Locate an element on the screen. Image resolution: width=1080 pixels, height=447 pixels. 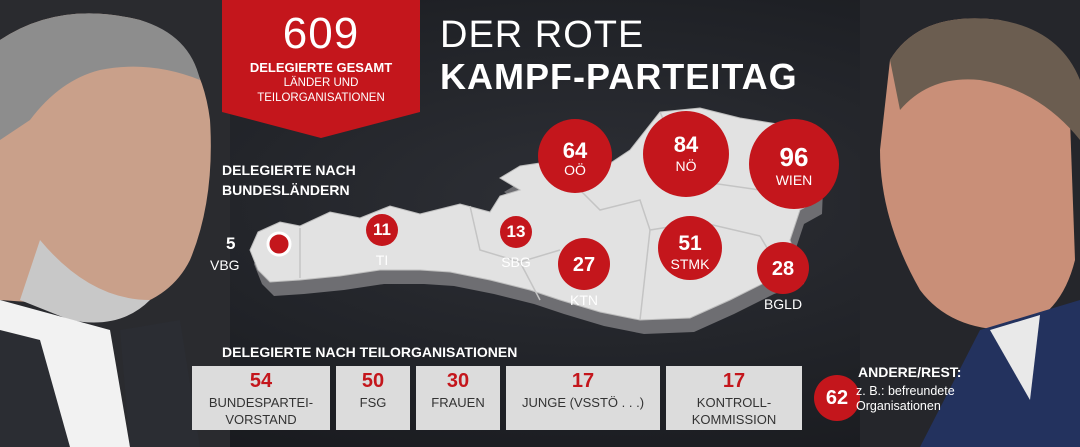
org-label: VORSTAND is located at coordinates (261, 419).